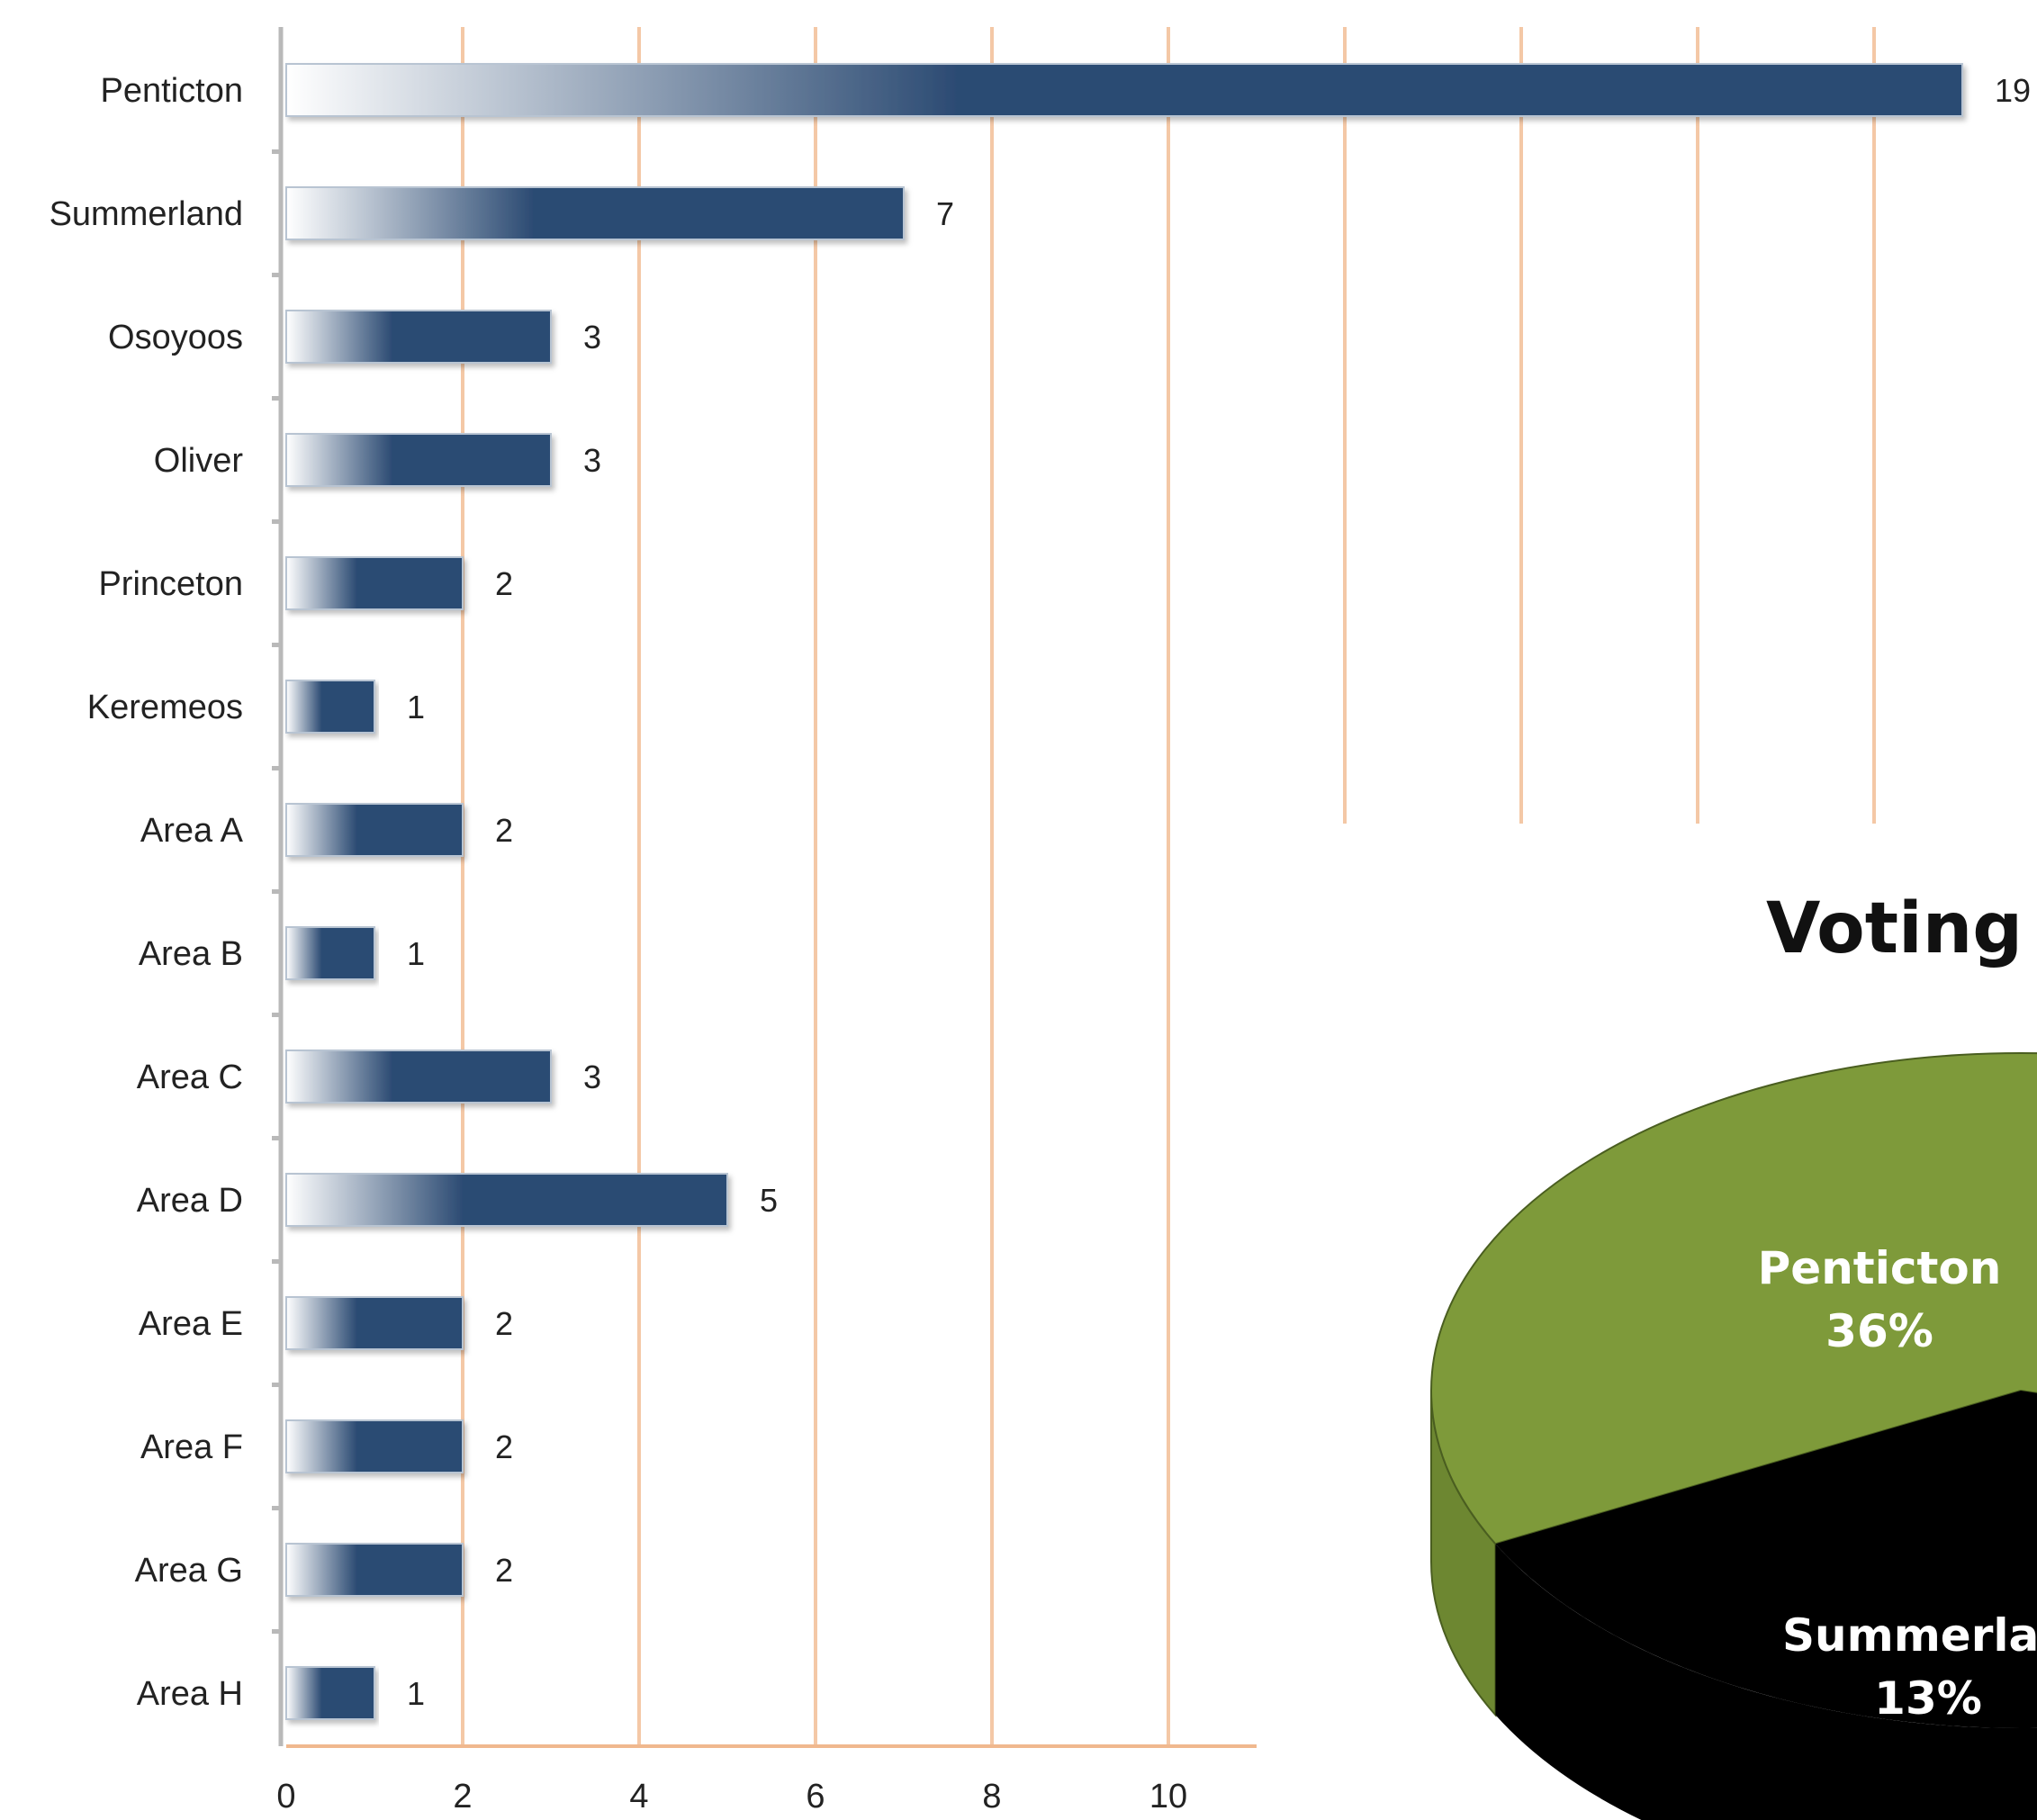 The height and width of the screenshot is (1820, 2037). Describe the element at coordinates (815, 1796) in the screenshot. I see `x-tick-label: 6` at that location.